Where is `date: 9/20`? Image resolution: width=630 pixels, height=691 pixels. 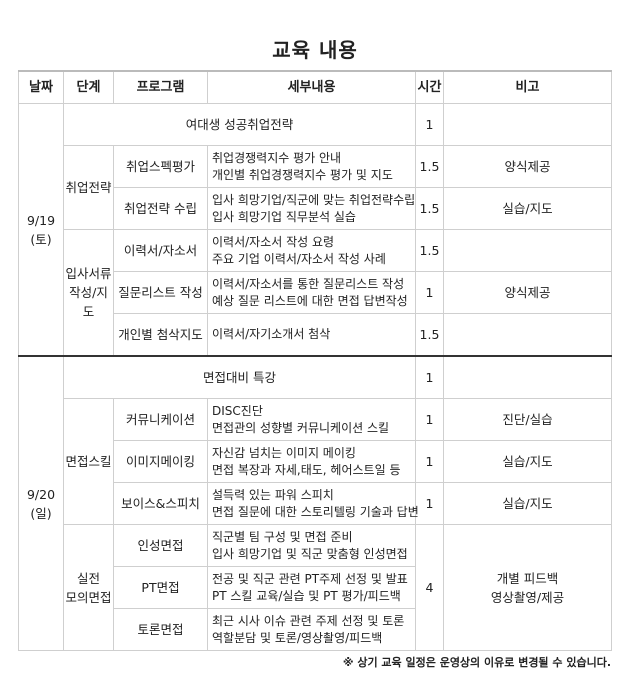
date: 9/20 is located at coordinates (41, 494).